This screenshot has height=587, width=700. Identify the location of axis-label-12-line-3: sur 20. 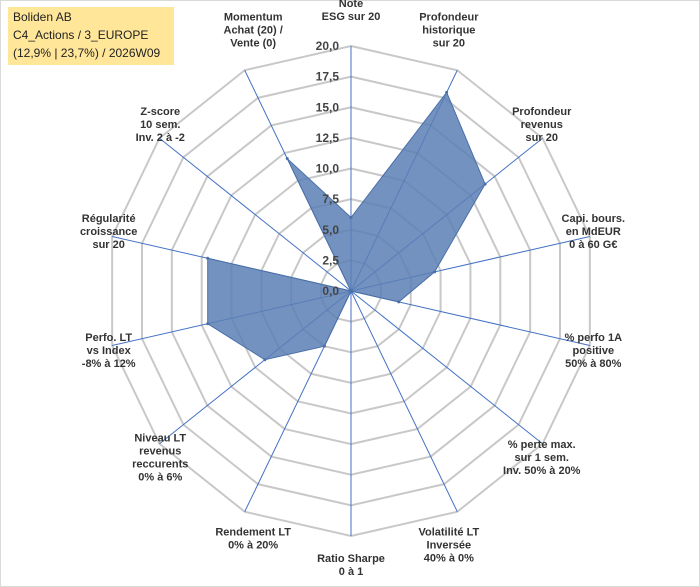
(108, 245).